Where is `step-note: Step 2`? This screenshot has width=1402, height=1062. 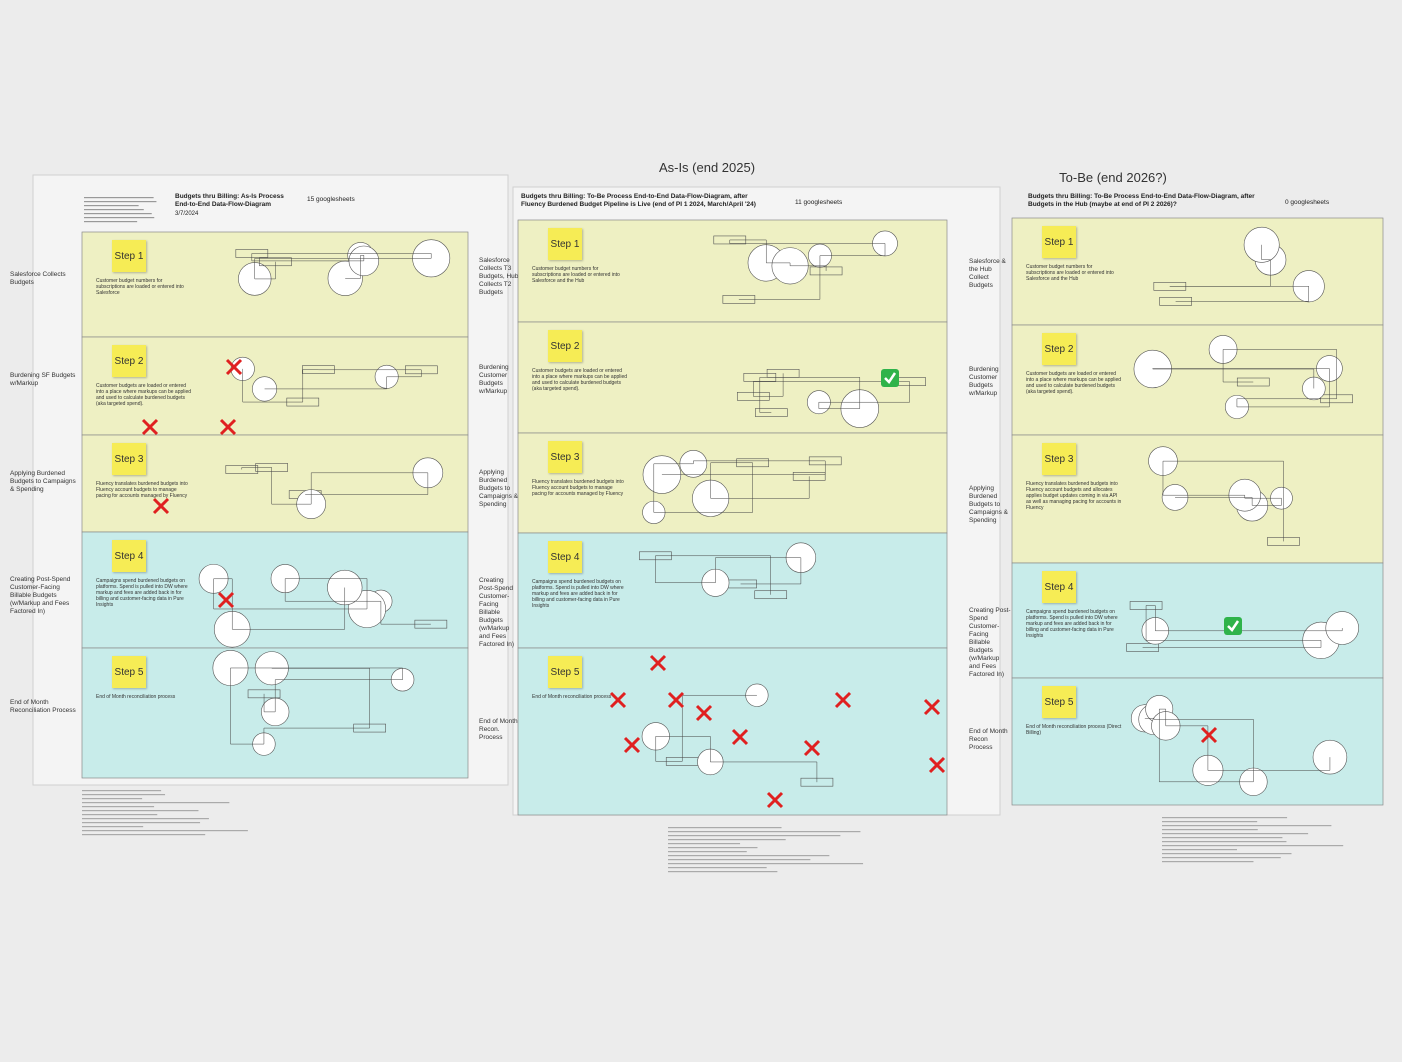
step-note: Step 2 is located at coordinates (565, 346).